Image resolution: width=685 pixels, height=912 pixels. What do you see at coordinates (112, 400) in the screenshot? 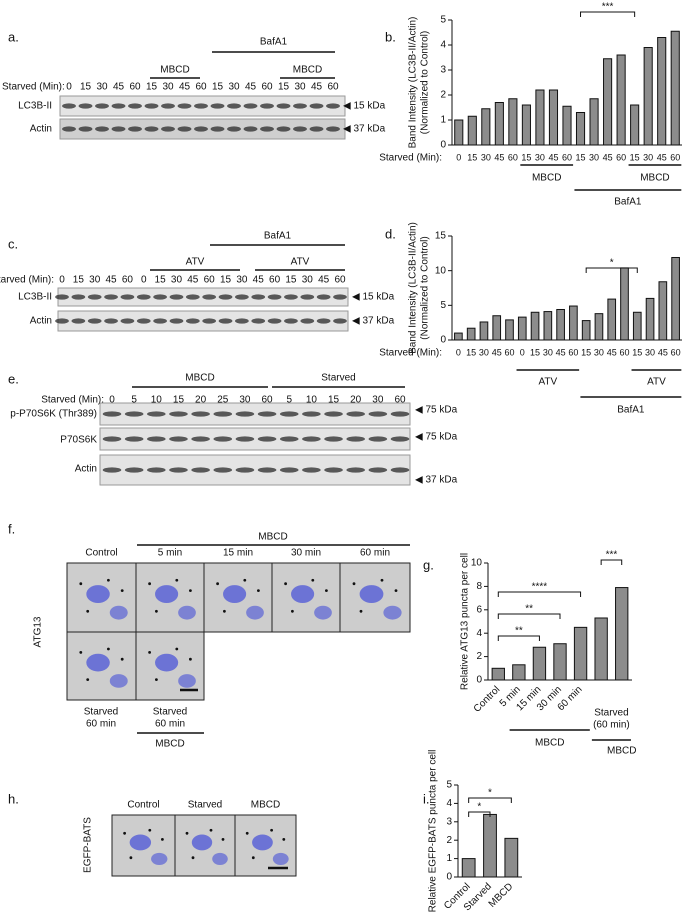
I see `lane-label: 0` at bounding box center [112, 400].